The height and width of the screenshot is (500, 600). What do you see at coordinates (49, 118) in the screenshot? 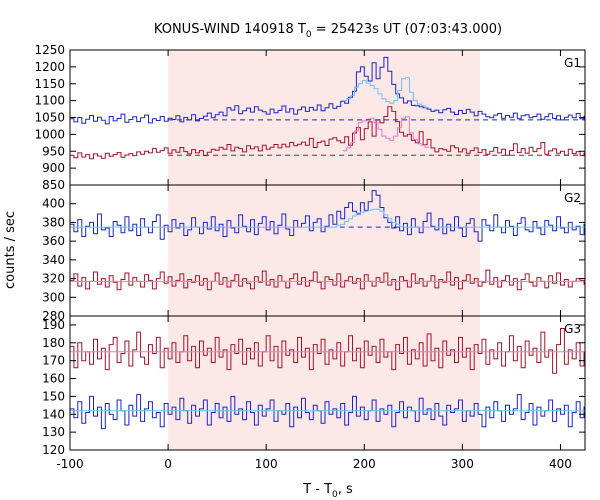
I see `y-tick-label: 1050` at bounding box center [49, 118].